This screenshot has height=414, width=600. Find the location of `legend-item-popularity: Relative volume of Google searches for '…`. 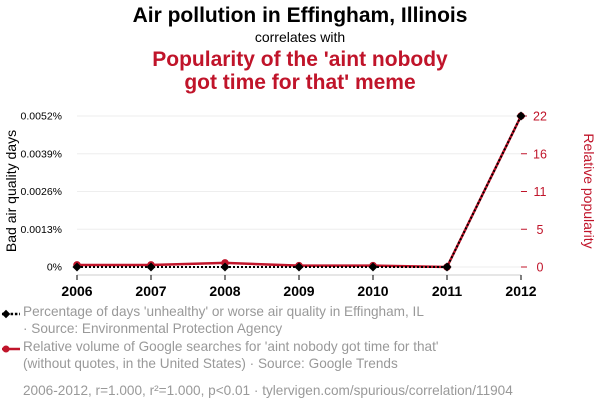

legend-item-popularity: Relative volume of Google searches for '… is located at coordinates (300, 355).